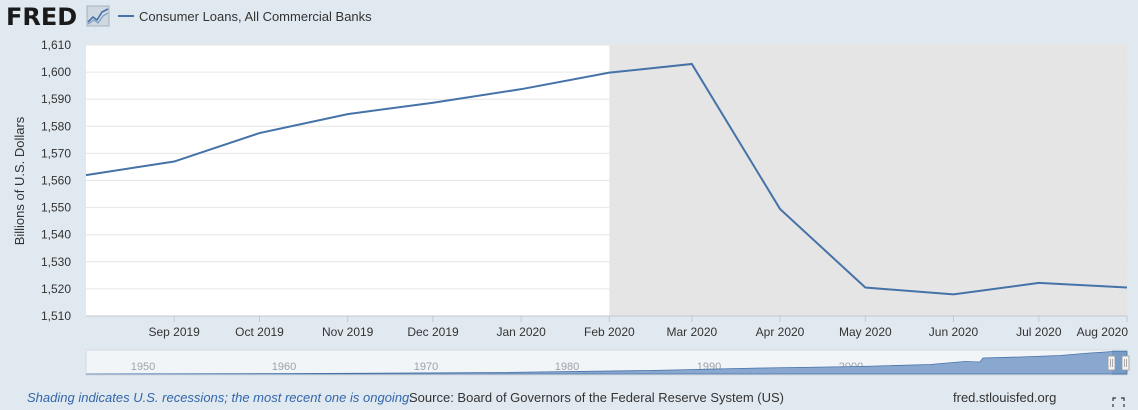 Image resolution: width=1138 pixels, height=410 pixels. I want to click on navigator-series-area, so click(606, 363).